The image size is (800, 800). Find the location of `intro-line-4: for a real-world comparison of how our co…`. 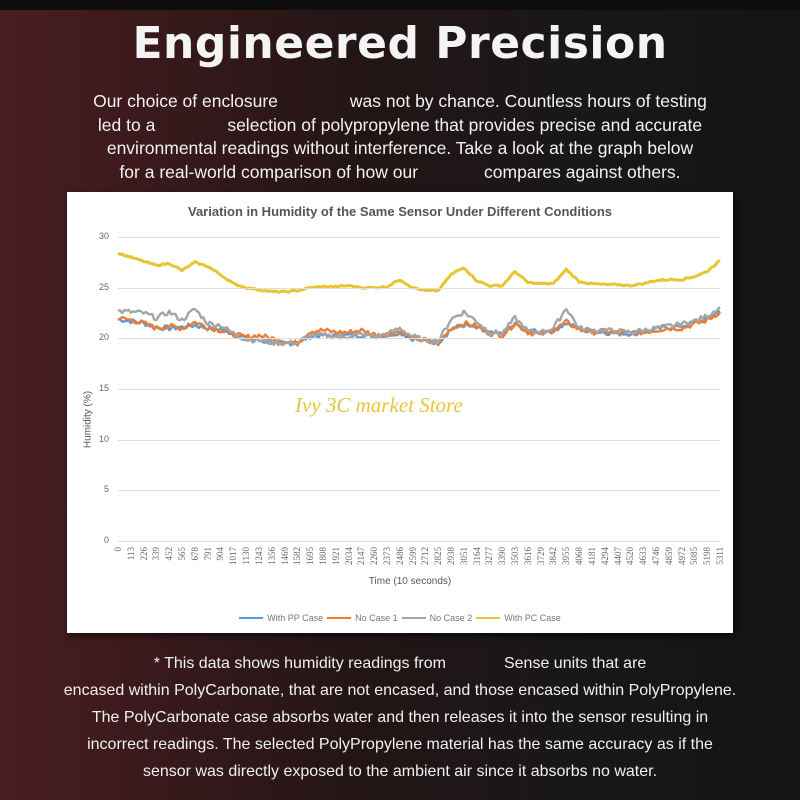

intro-line-4: for a real-world comparison of how our co… is located at coordinates (400, 173).